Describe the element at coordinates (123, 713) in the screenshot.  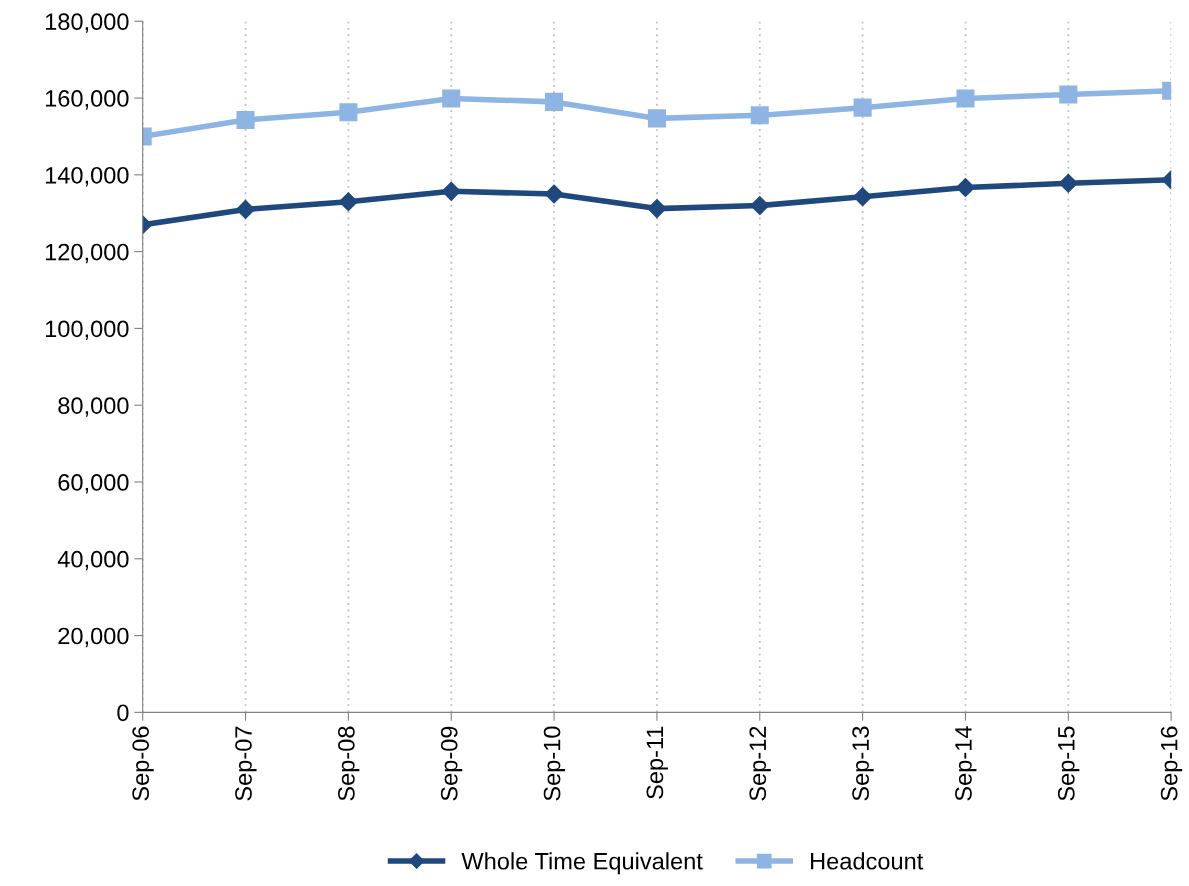
I see `y-tick-label: 0` at that location.